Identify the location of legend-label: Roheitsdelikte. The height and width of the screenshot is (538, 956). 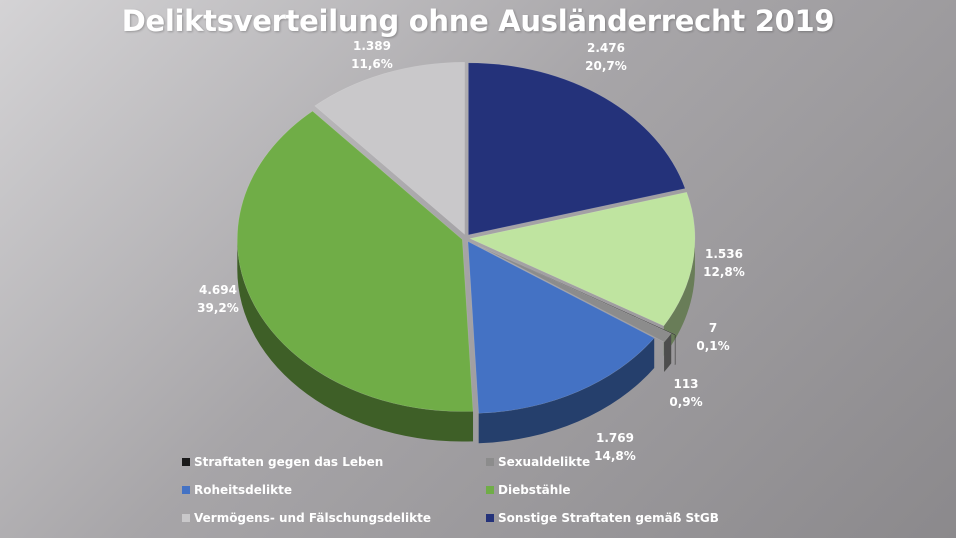
(243, 490).